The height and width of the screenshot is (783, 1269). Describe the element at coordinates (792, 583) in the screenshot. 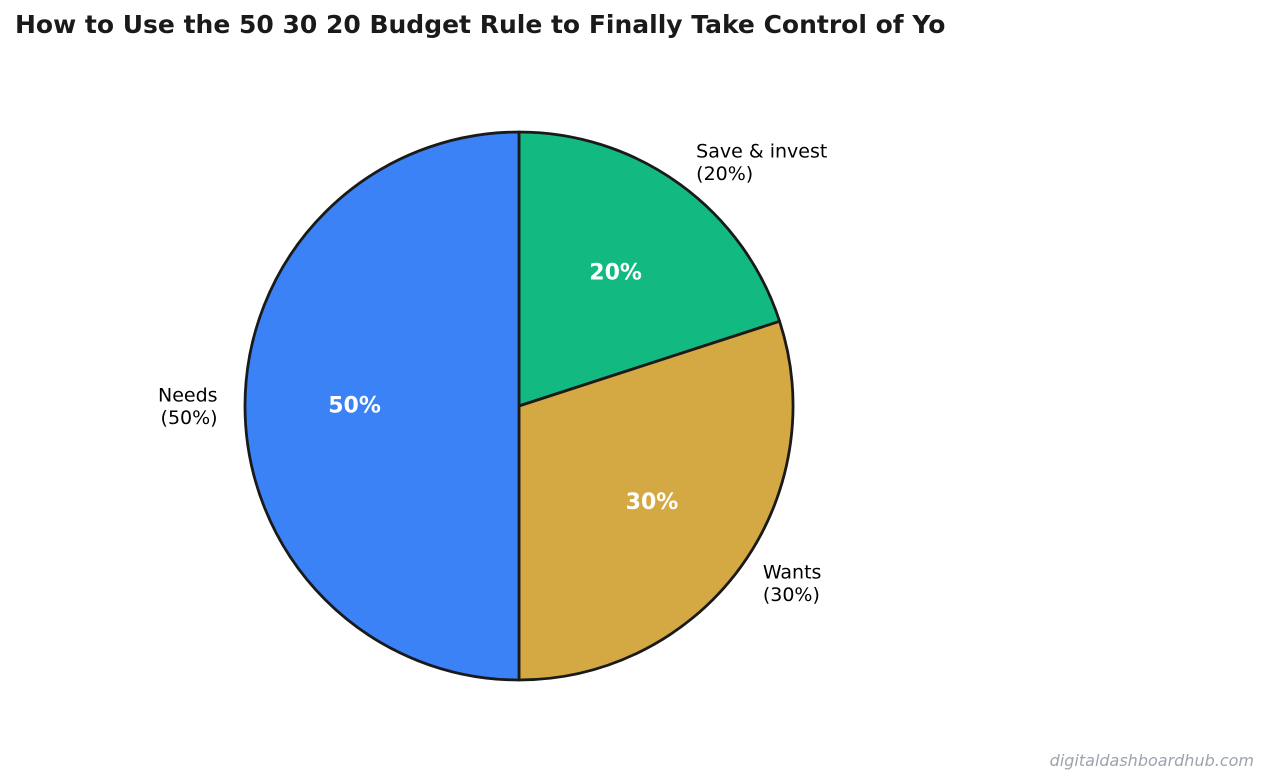

I see `pie-category-label: Wants (30%)` at that location.